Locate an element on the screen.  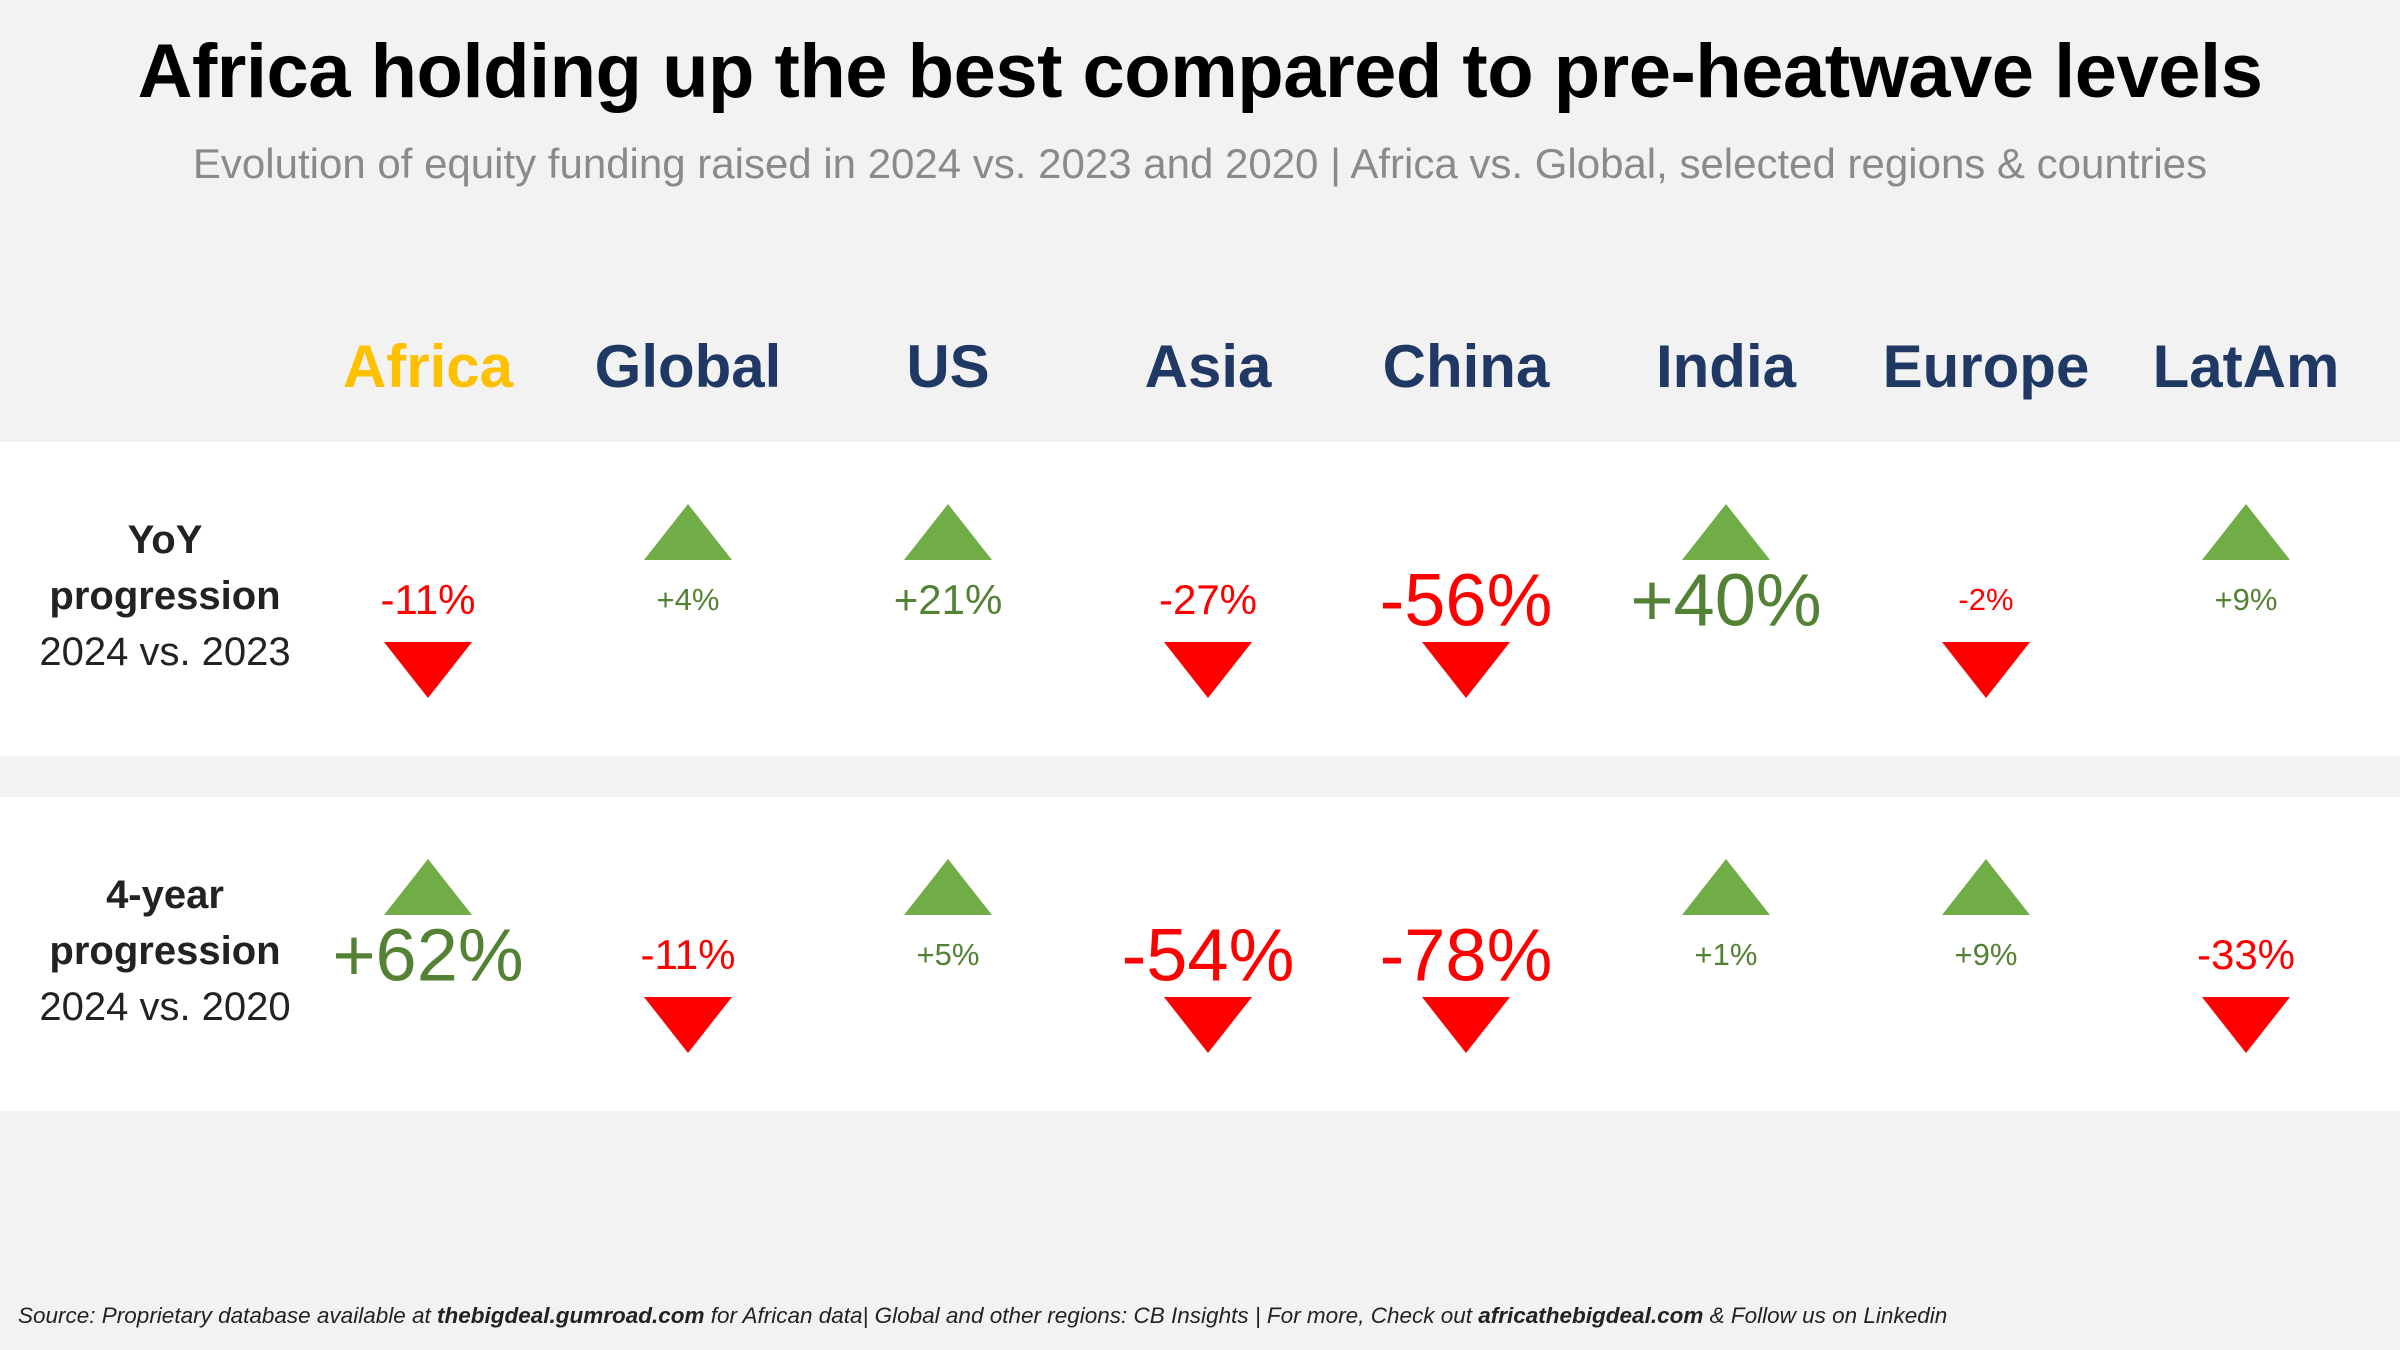
yoy-value-india: +40% is located at coordinates (1726, 600).